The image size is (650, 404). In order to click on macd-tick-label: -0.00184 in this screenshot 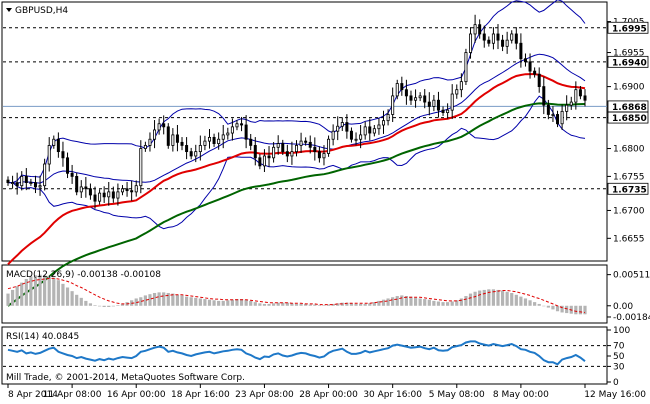, I will do `click(631, 318)`.